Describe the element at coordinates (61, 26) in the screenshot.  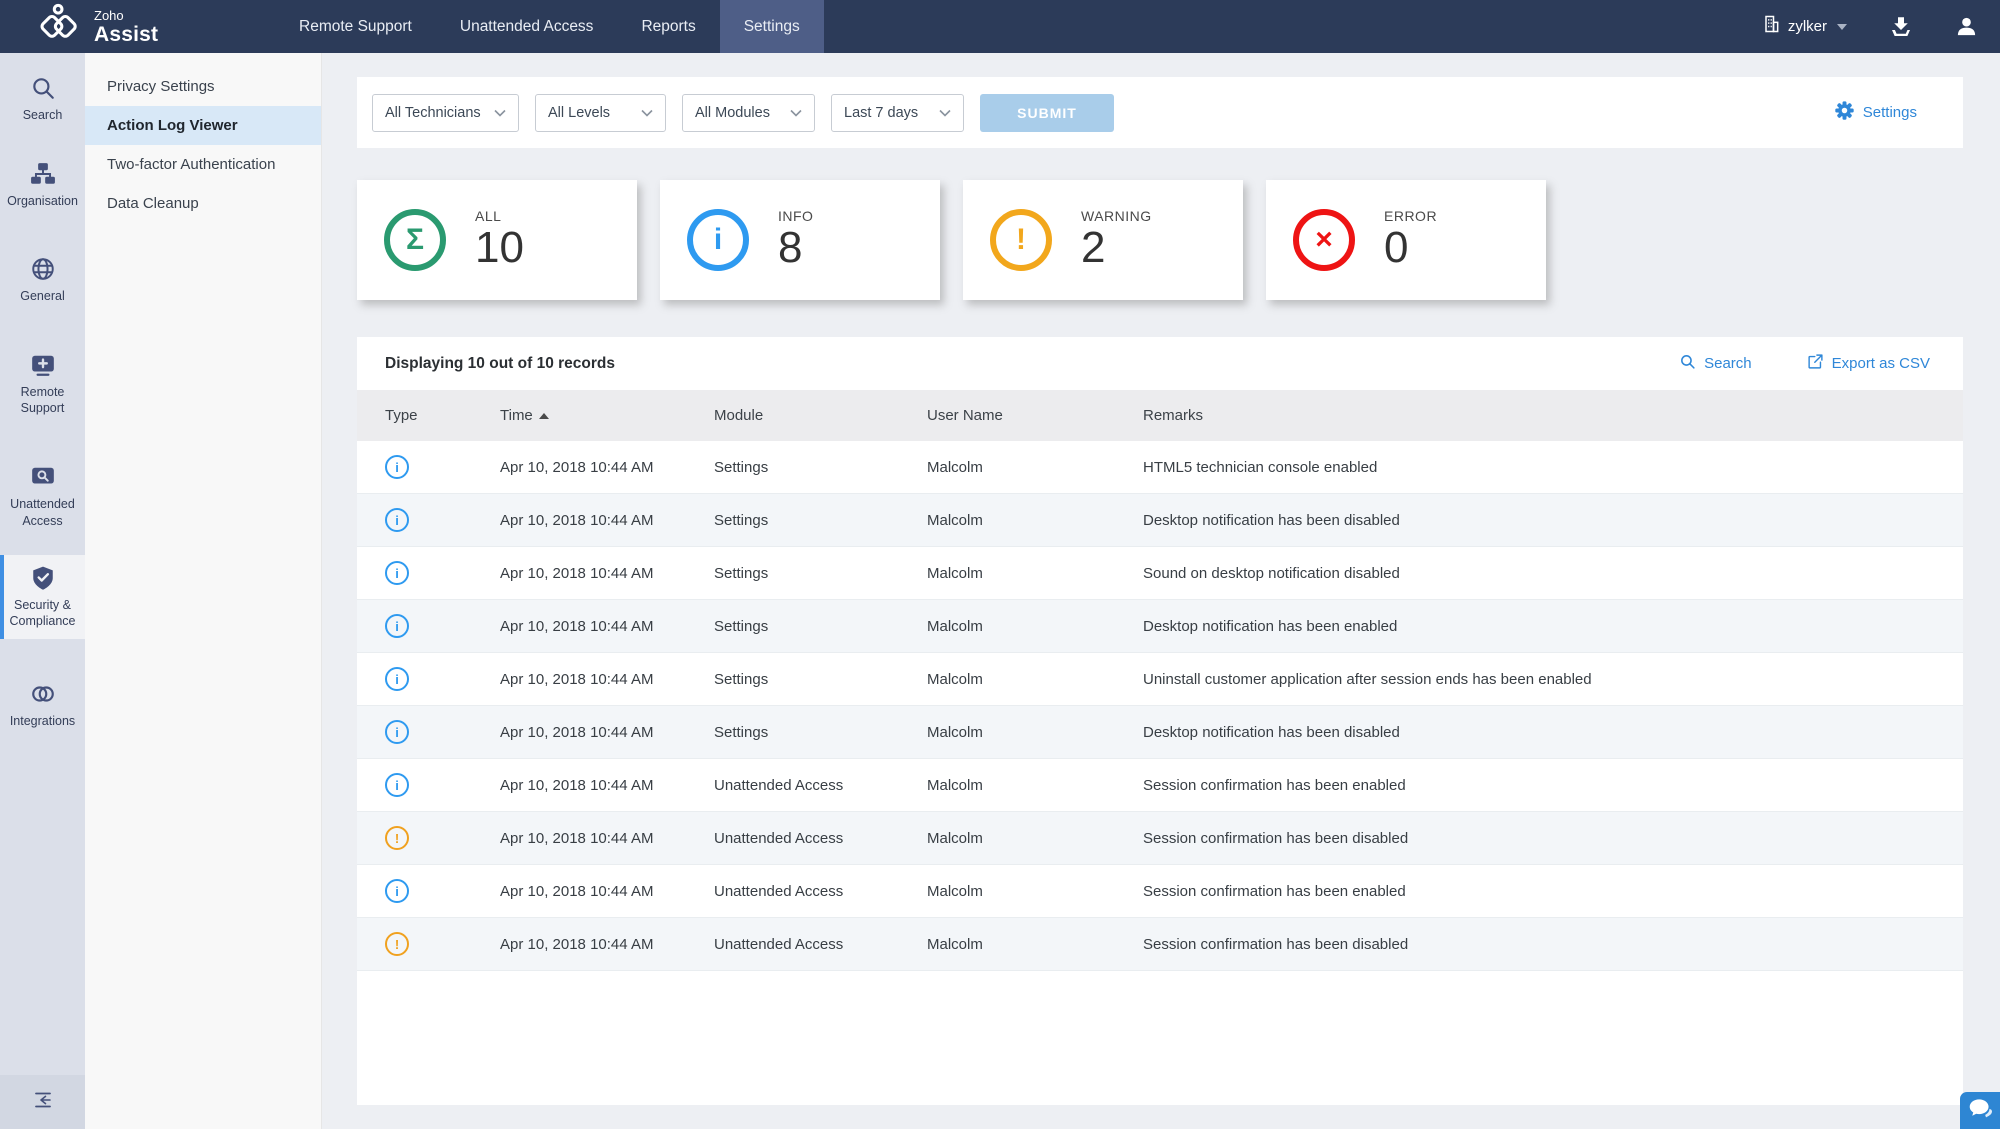
I see `assist-logo-icon` at that location.